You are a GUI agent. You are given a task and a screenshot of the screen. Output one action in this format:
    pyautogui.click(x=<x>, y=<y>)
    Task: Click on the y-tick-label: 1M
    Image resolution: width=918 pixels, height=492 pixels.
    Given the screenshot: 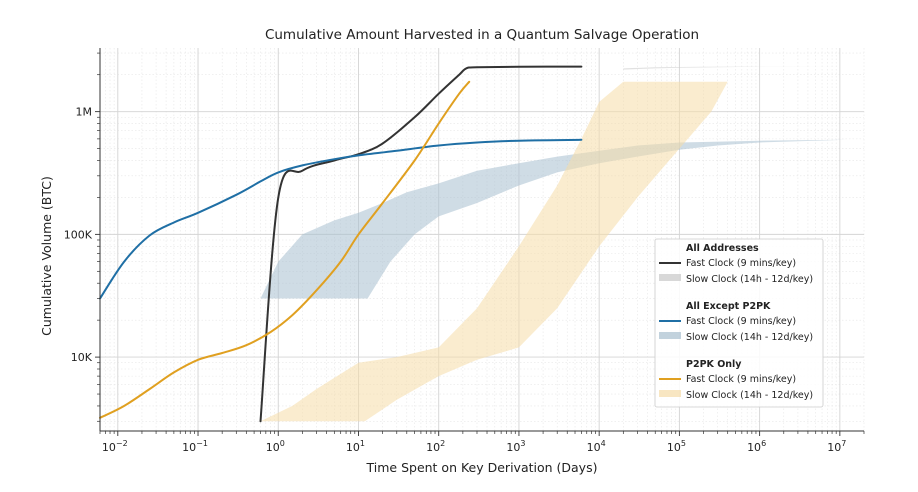 What is the action you would take?
    pyautogui.click(x=84, y=112)
    